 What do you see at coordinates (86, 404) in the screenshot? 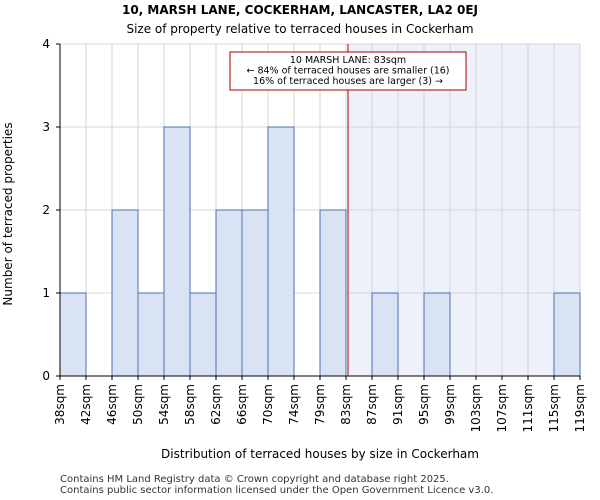
I see `x-tick-label: 42sqm` at bounding box center [86, 404].